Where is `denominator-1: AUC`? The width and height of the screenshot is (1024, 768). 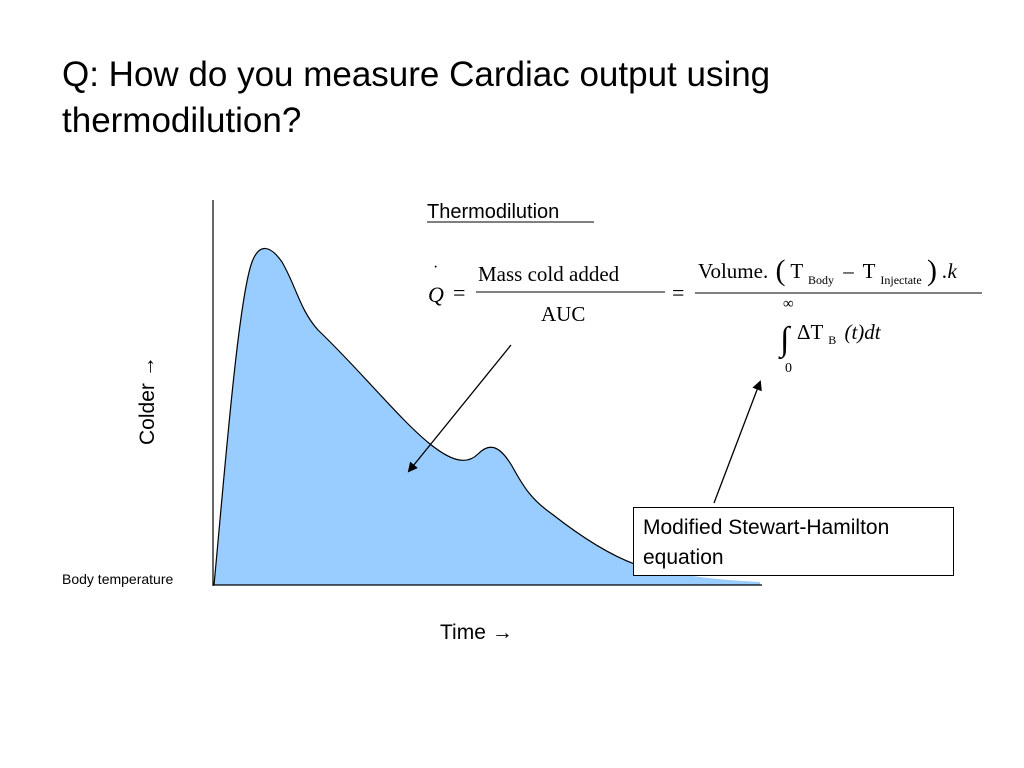 denominator-1: AUC is located at coordinates (563, 314).